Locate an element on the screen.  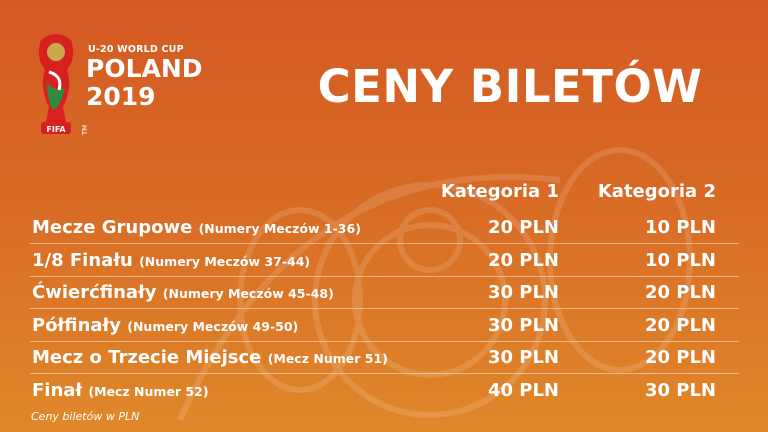
fifa-badge: FIFA is located at coordinates (56, 129).